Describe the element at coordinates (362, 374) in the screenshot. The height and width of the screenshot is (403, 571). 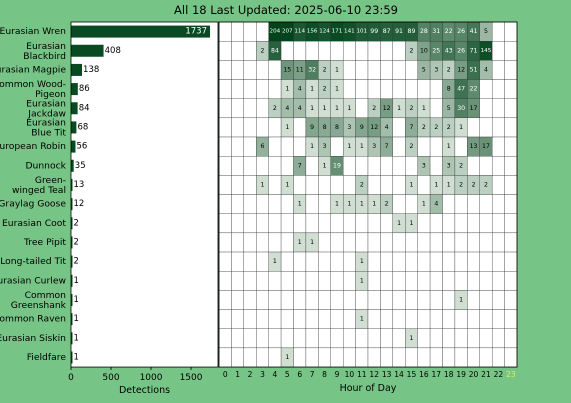
I see `hour-tick-label: 11` at that location.